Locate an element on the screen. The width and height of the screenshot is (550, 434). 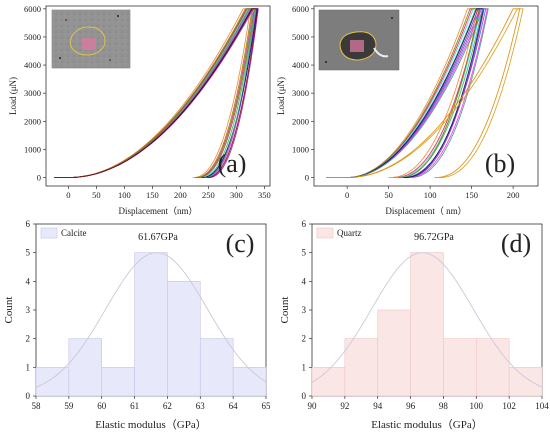
panel-b-ytick-label: 3000 is located at coordinates (300, 93).